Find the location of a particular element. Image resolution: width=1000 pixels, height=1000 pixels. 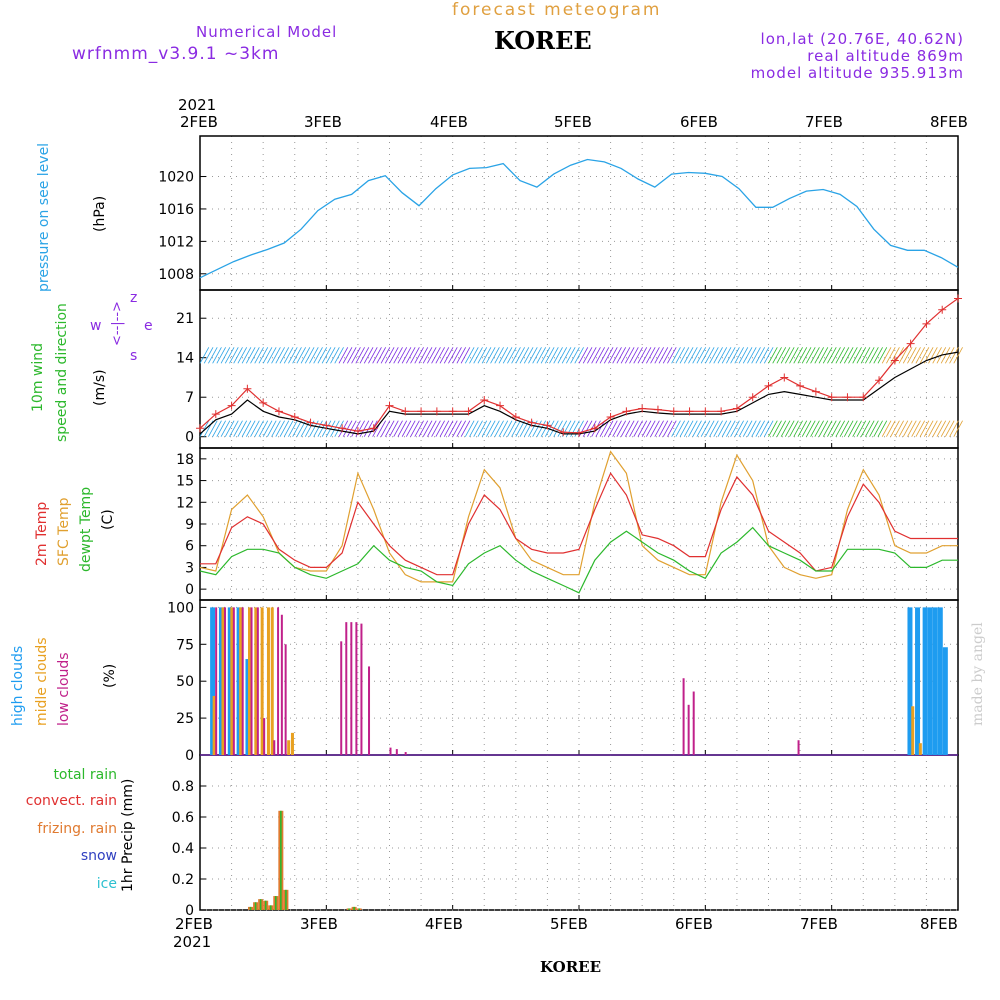

station-name: KOREE is located at coordinates (543, 40).